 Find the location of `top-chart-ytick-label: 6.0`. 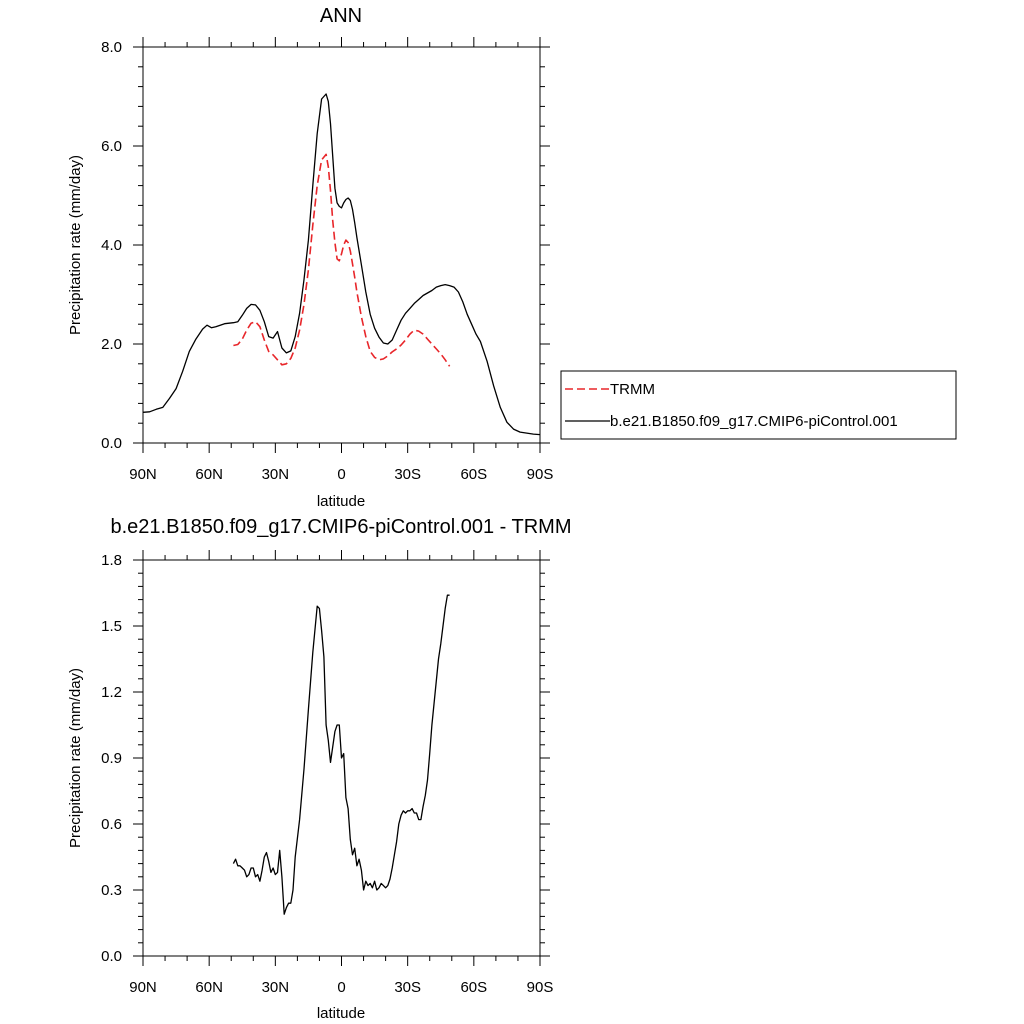

top-chart-ytick-label: 6.0 is located at coordinates (111, 146).